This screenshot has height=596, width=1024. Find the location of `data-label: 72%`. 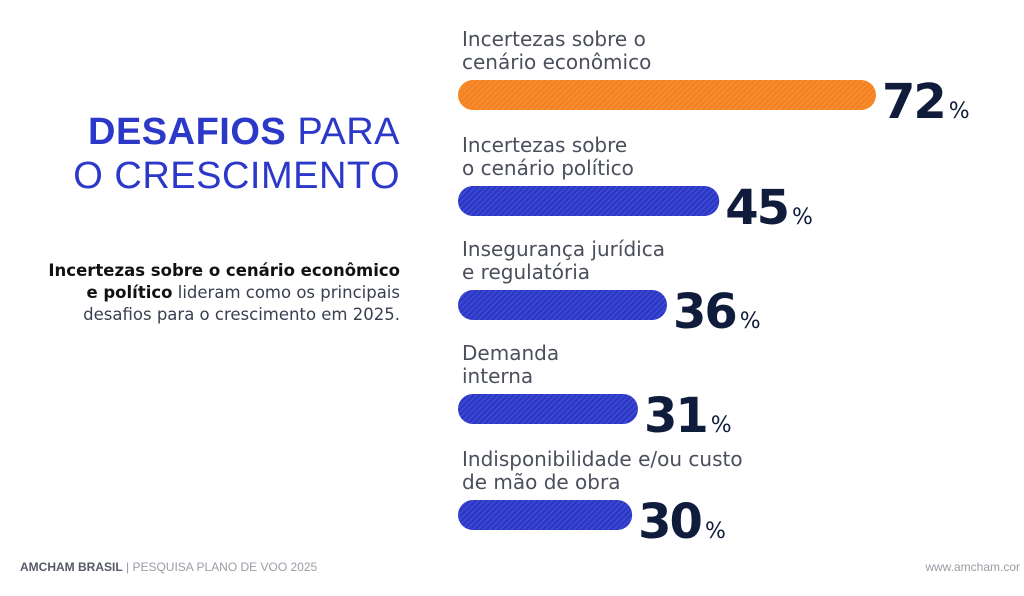

data-label: 72% is located at coordinates (926, 102).